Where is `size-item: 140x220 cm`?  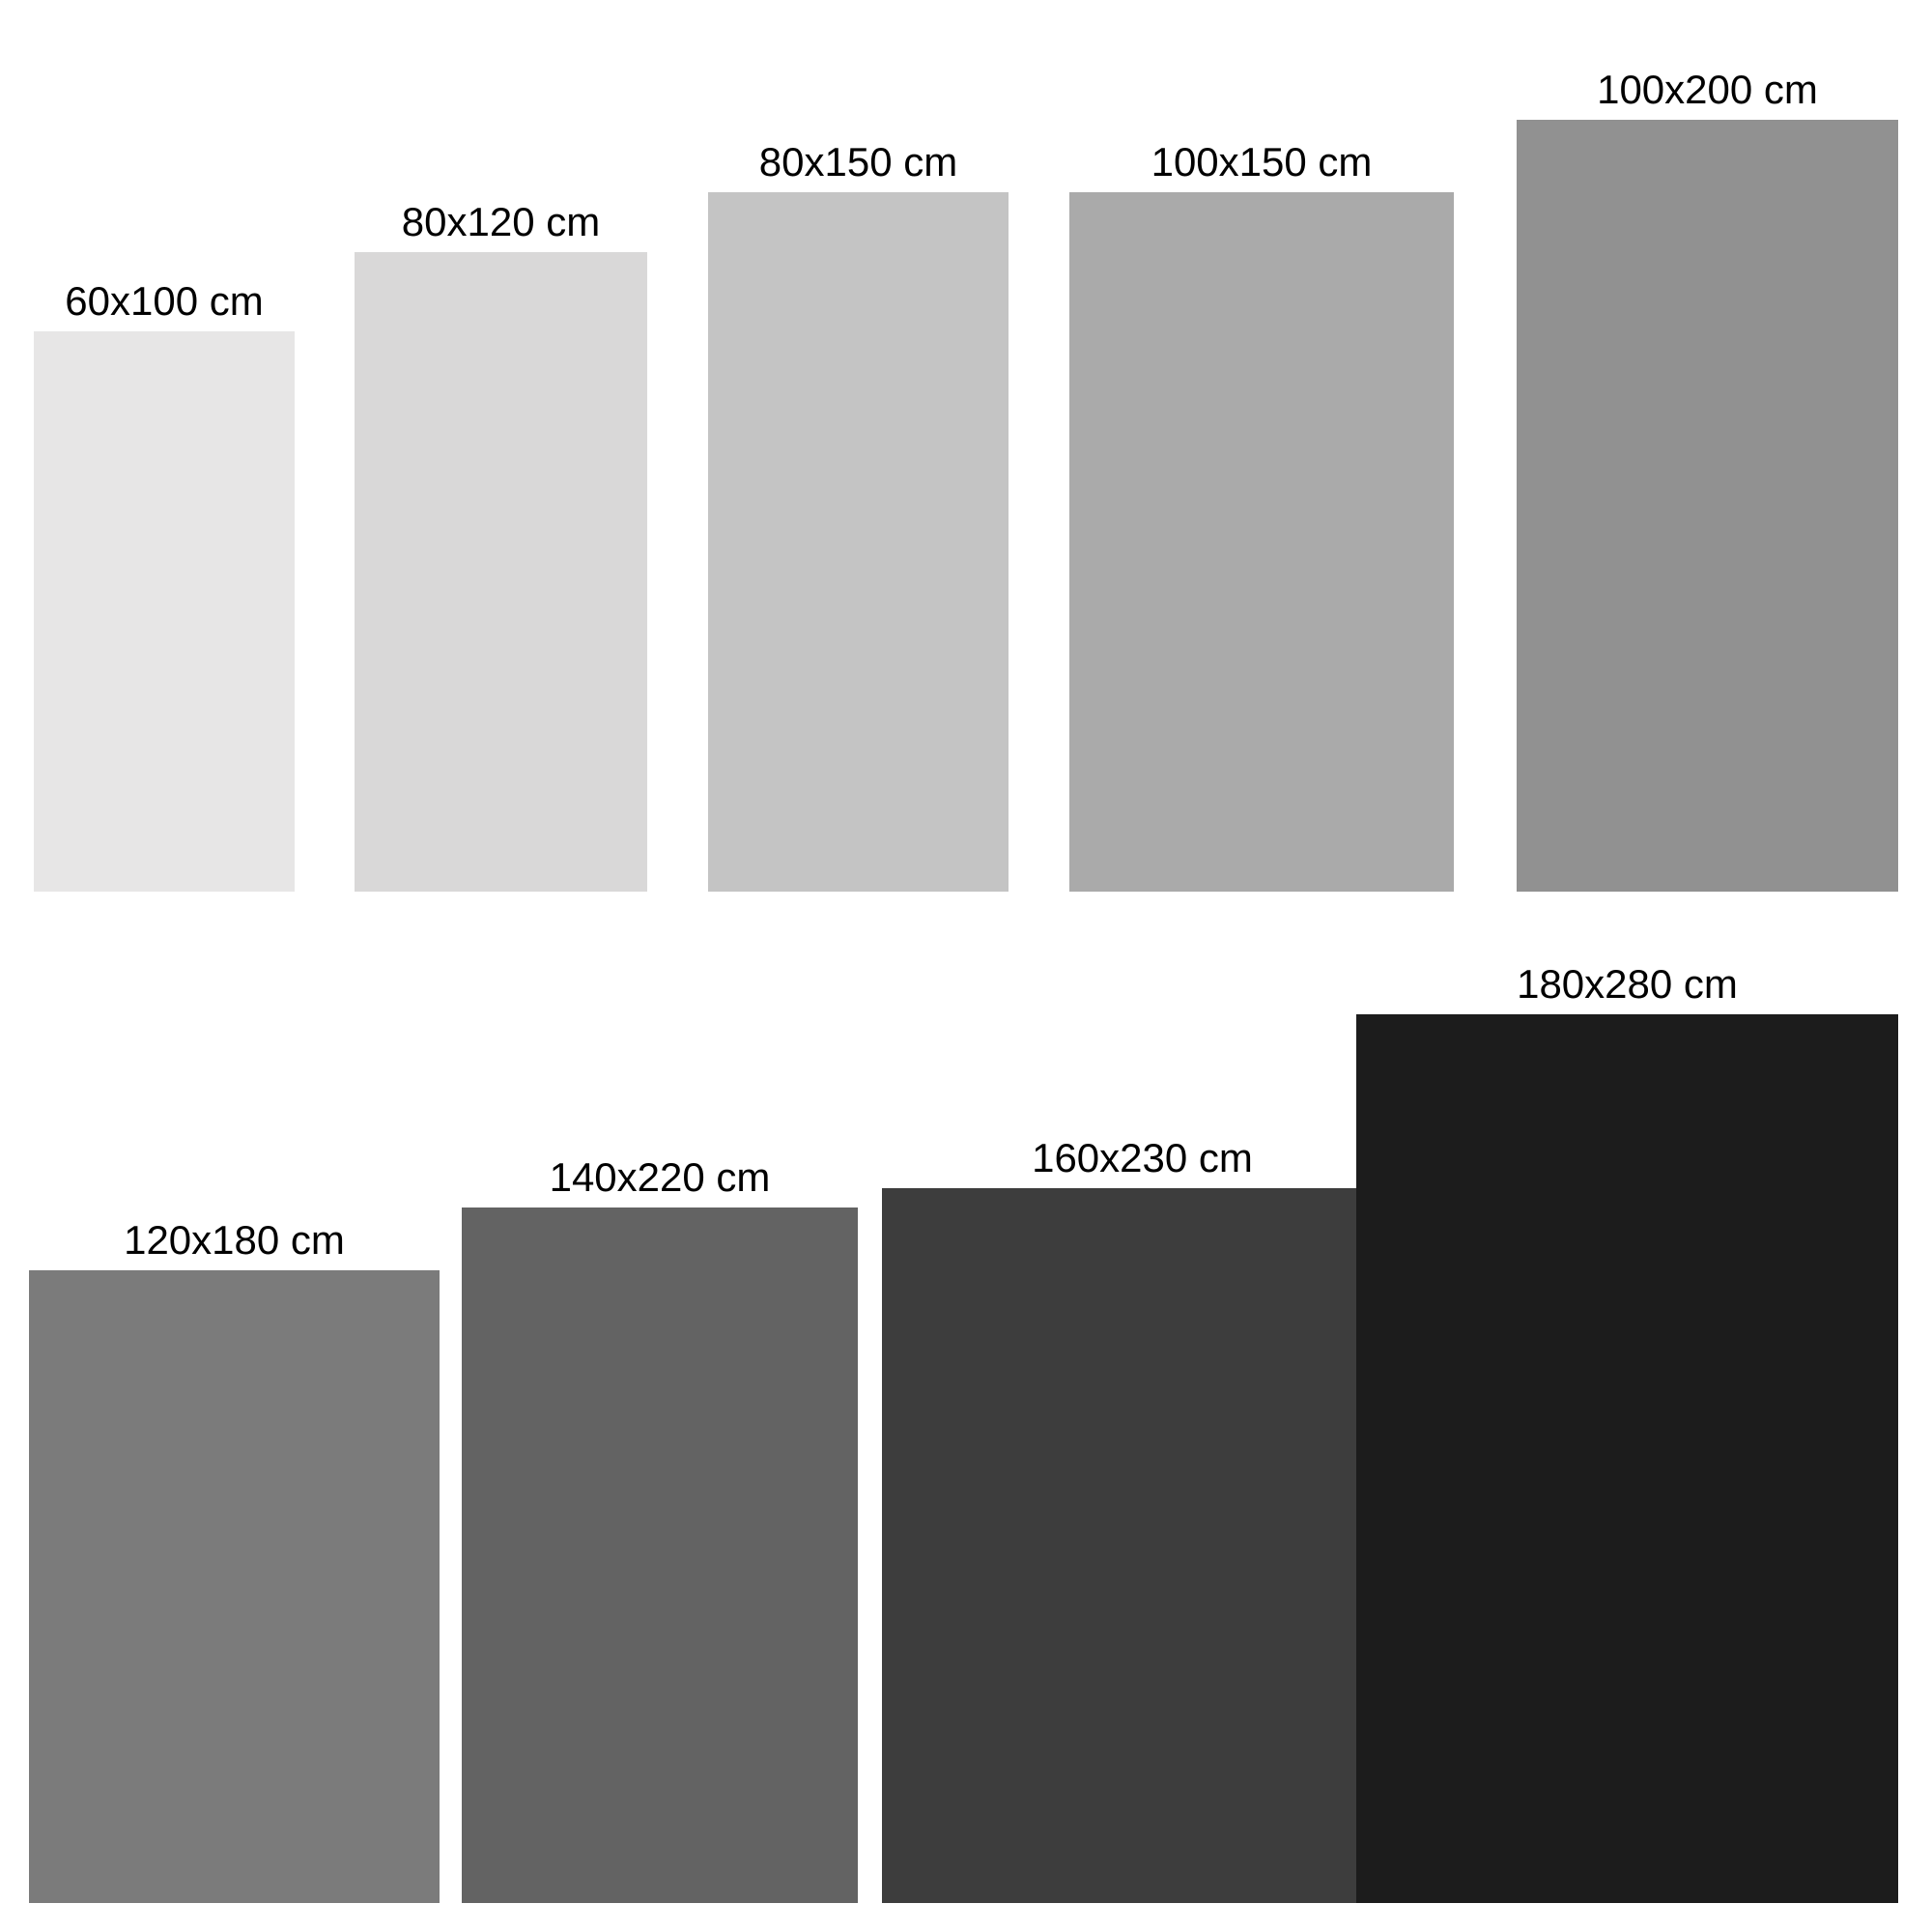
size-item: 140x220 cm is located at coordinates (660, 1530).